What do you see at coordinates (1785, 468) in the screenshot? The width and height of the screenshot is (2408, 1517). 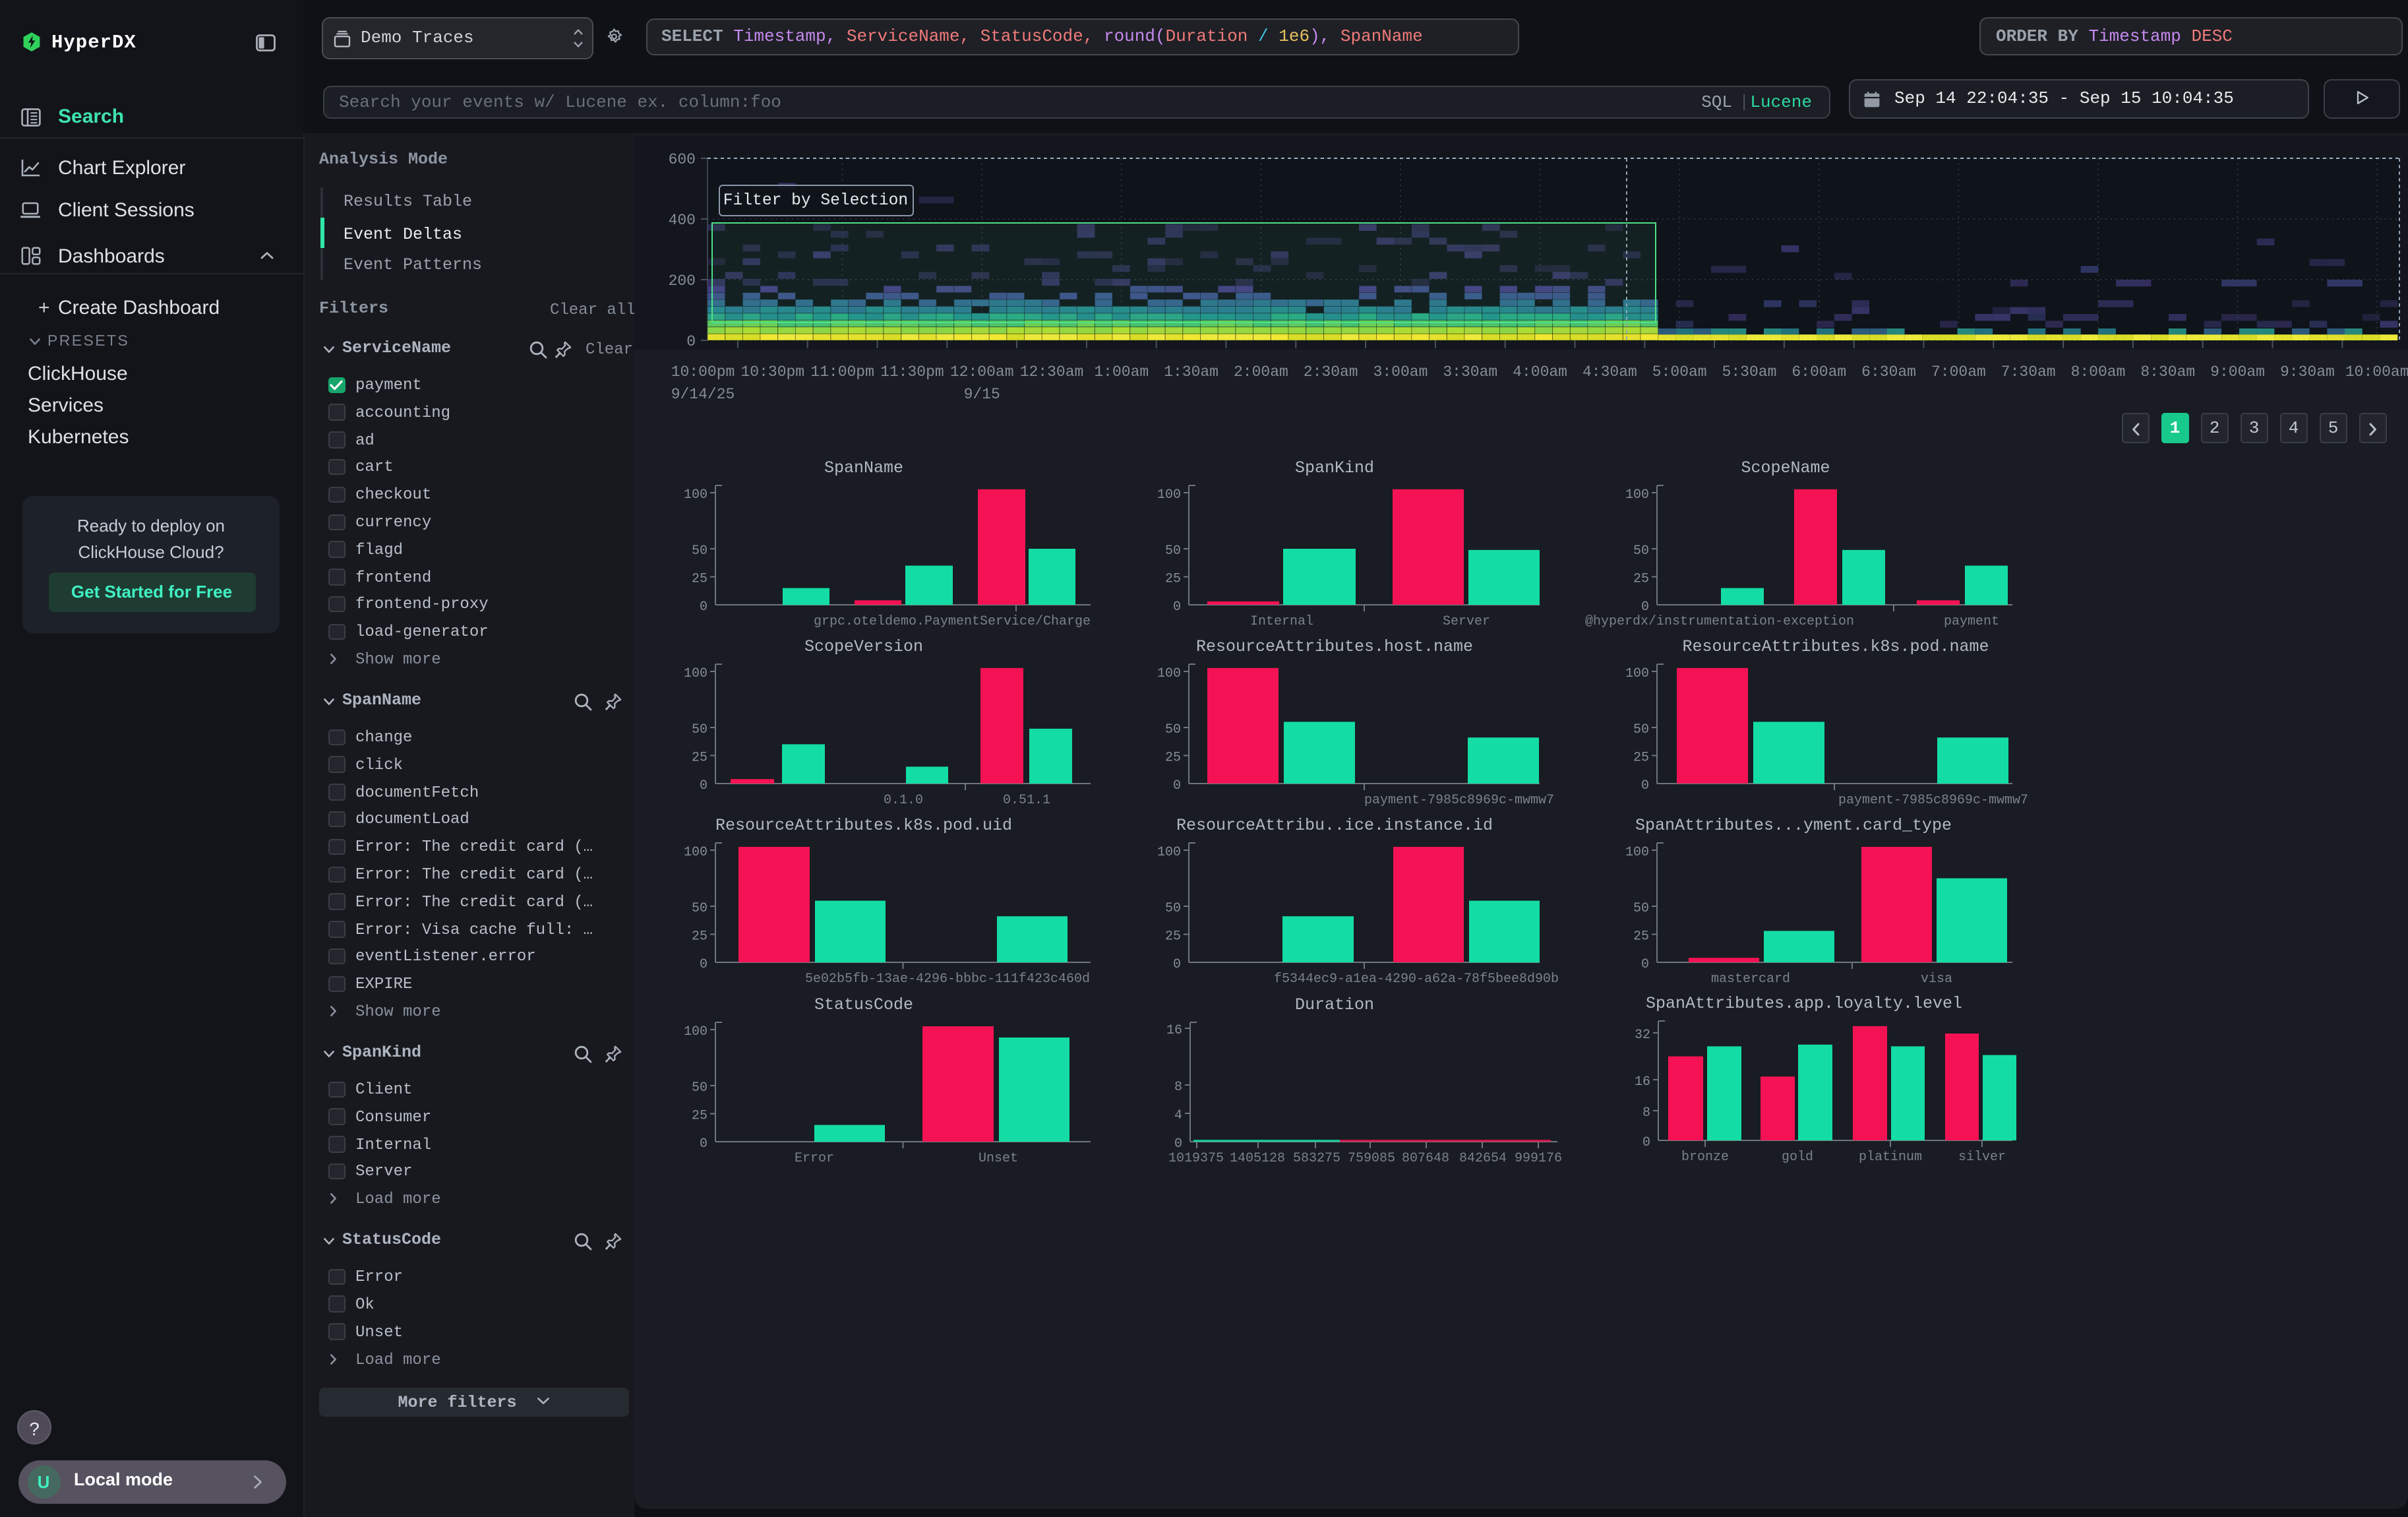 I see `svg-text: ScopeName` at bounding box center [1785, 468].